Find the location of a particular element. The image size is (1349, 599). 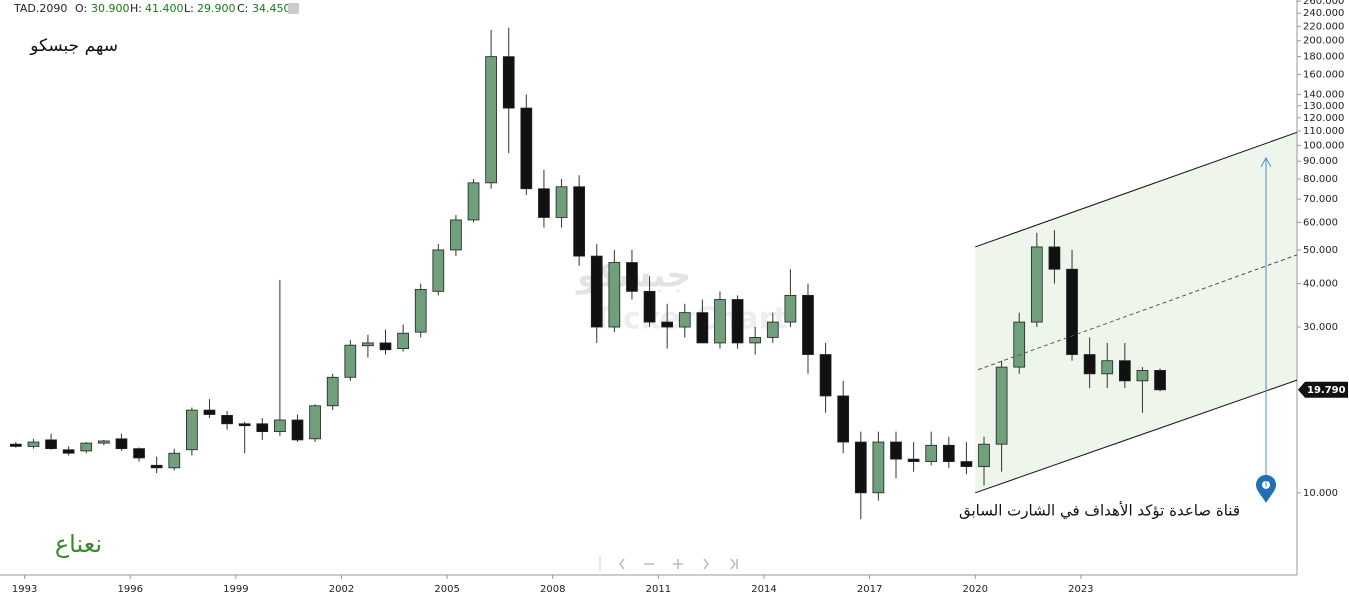

y-tick-label: 220.000 is located at coordinates (1323, 26).